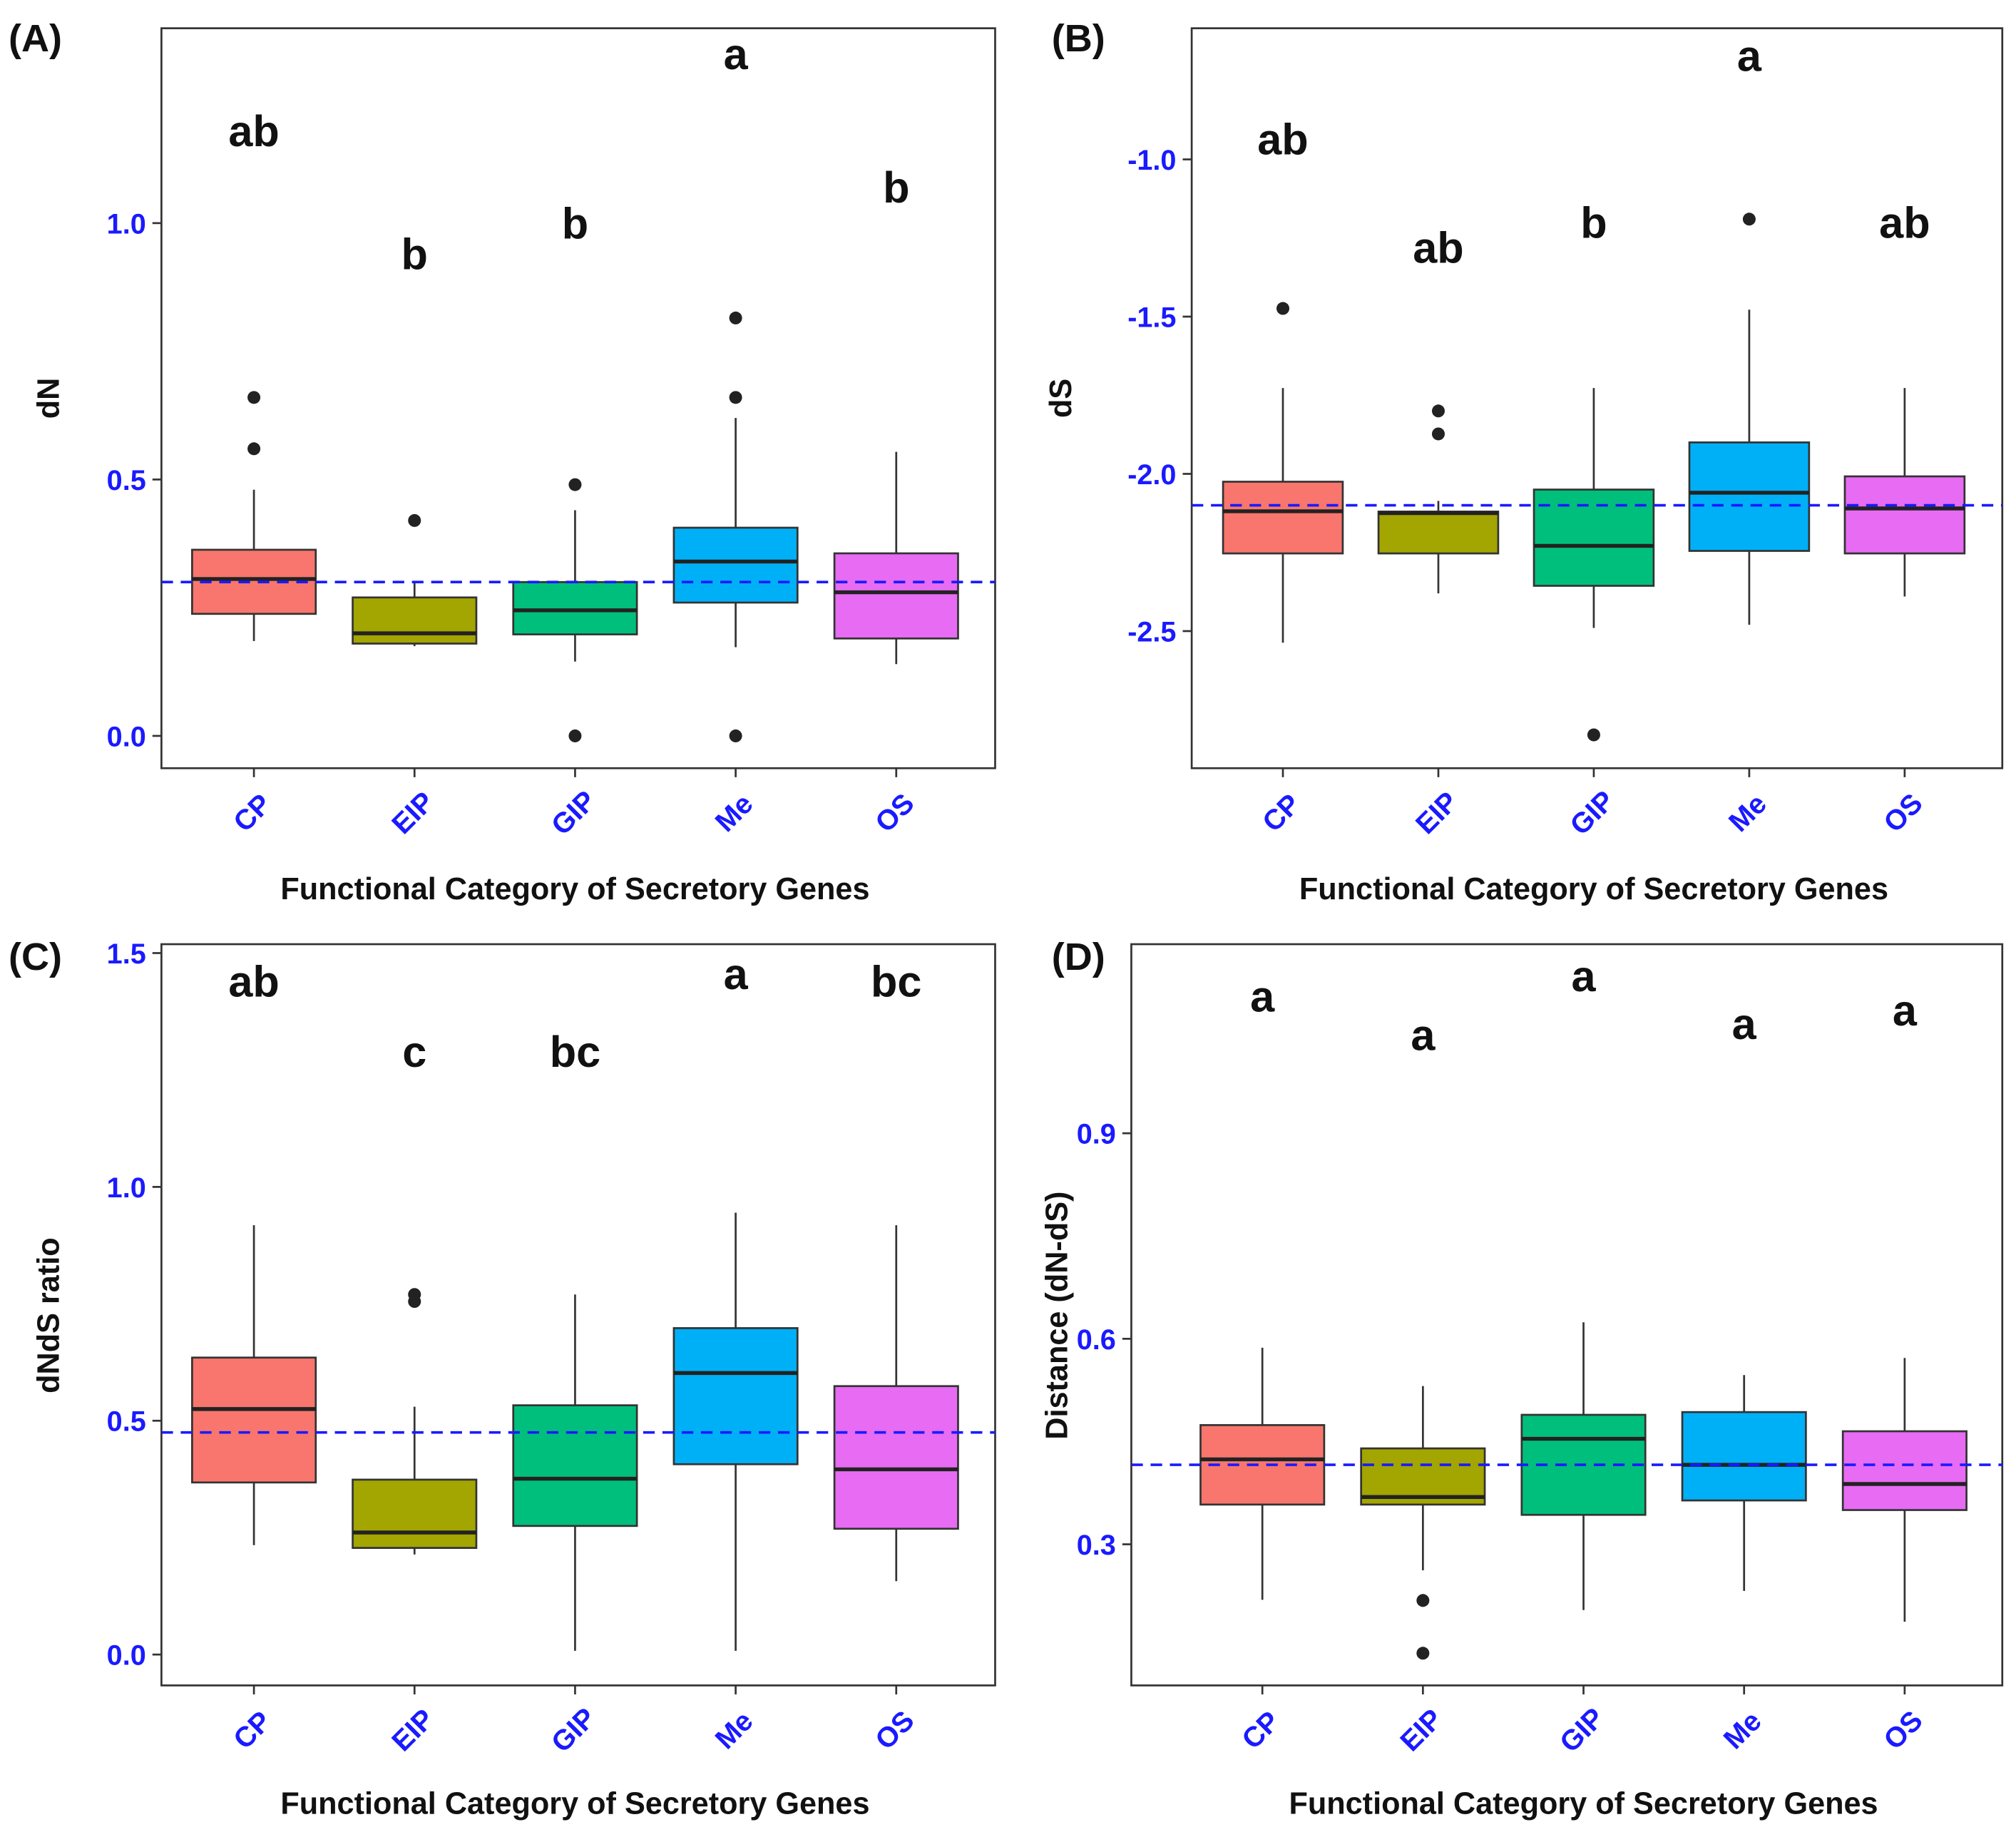 This screenshot has height=1837, width=2016. What do you see at coordinates (35, 957) in the screenshot?
I see `panel-label: (C)` at bounding box center [35, 957].